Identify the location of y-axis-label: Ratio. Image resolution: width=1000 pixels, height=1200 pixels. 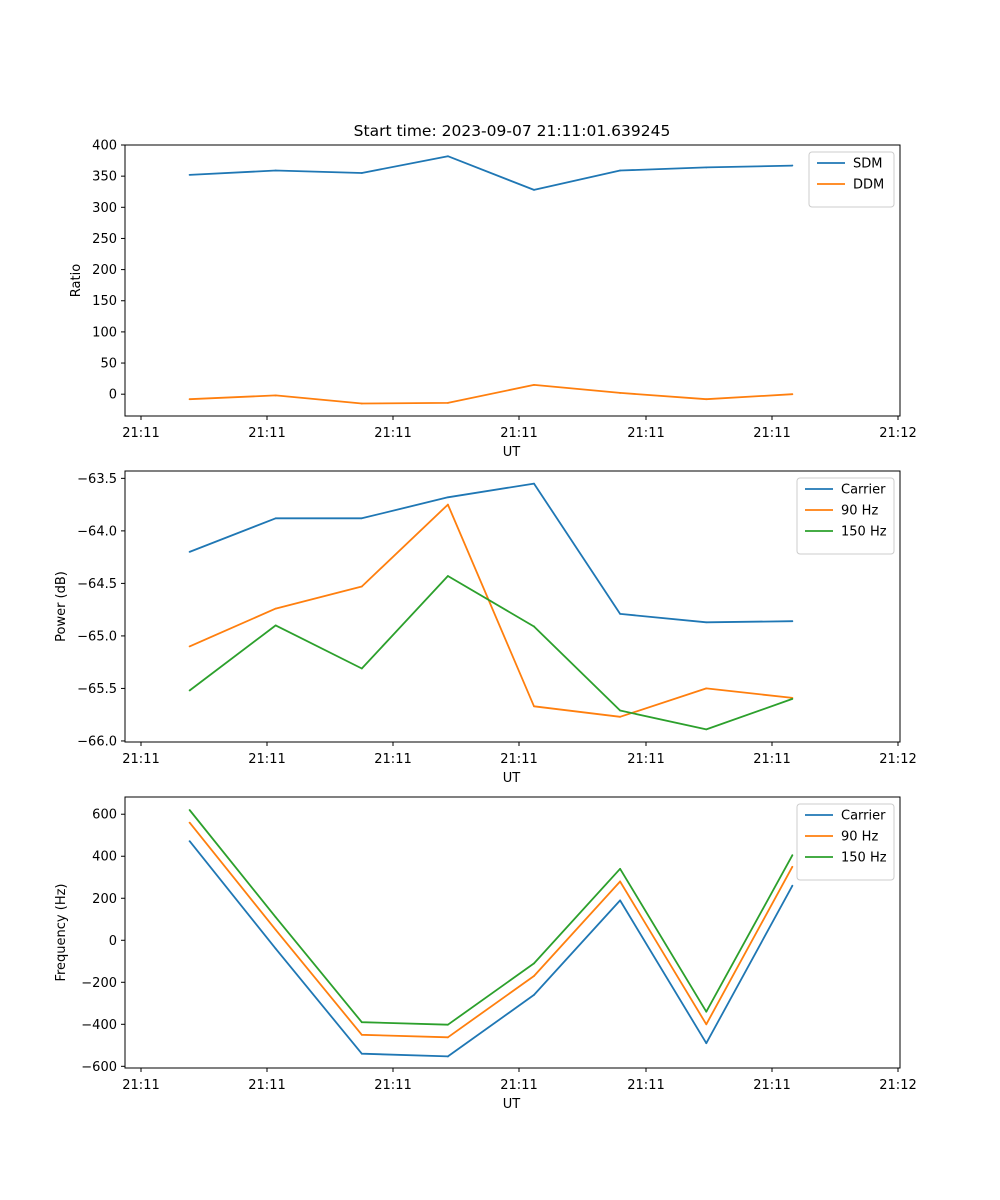
(76, 280).